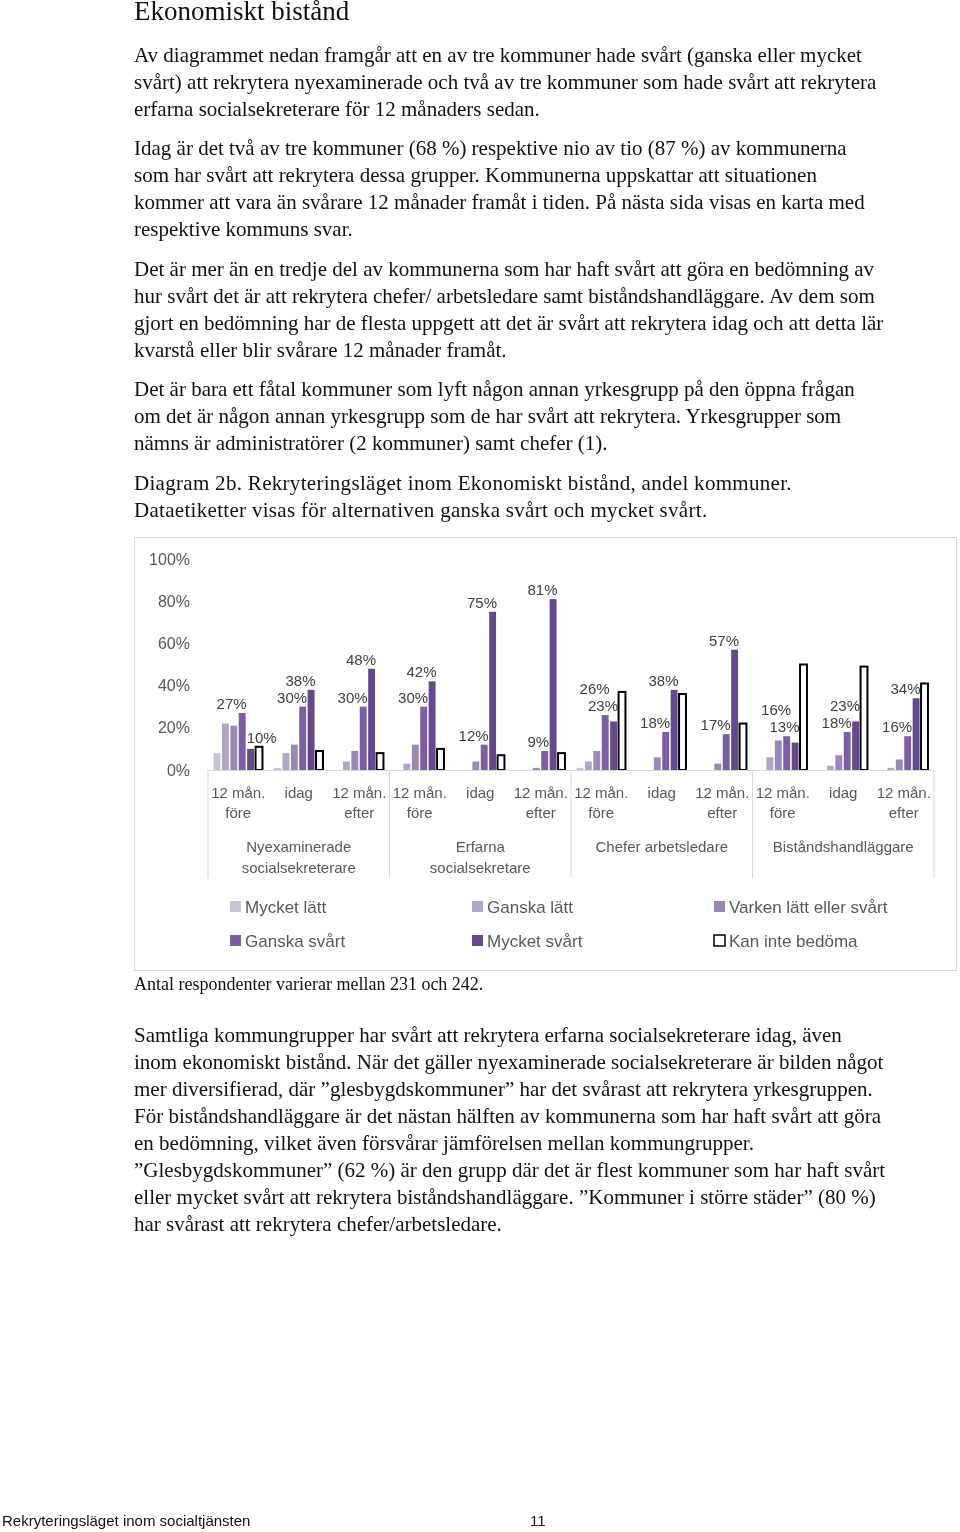 This screenshot has height=1532, width=960. I want to click on text: 11, so click(538, 1520).